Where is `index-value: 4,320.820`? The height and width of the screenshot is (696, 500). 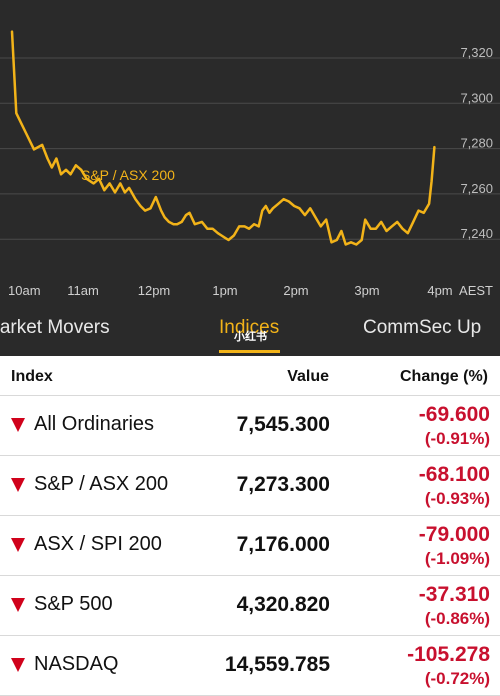 index-value: 4,320.820 is located at coordinates (283, 604).